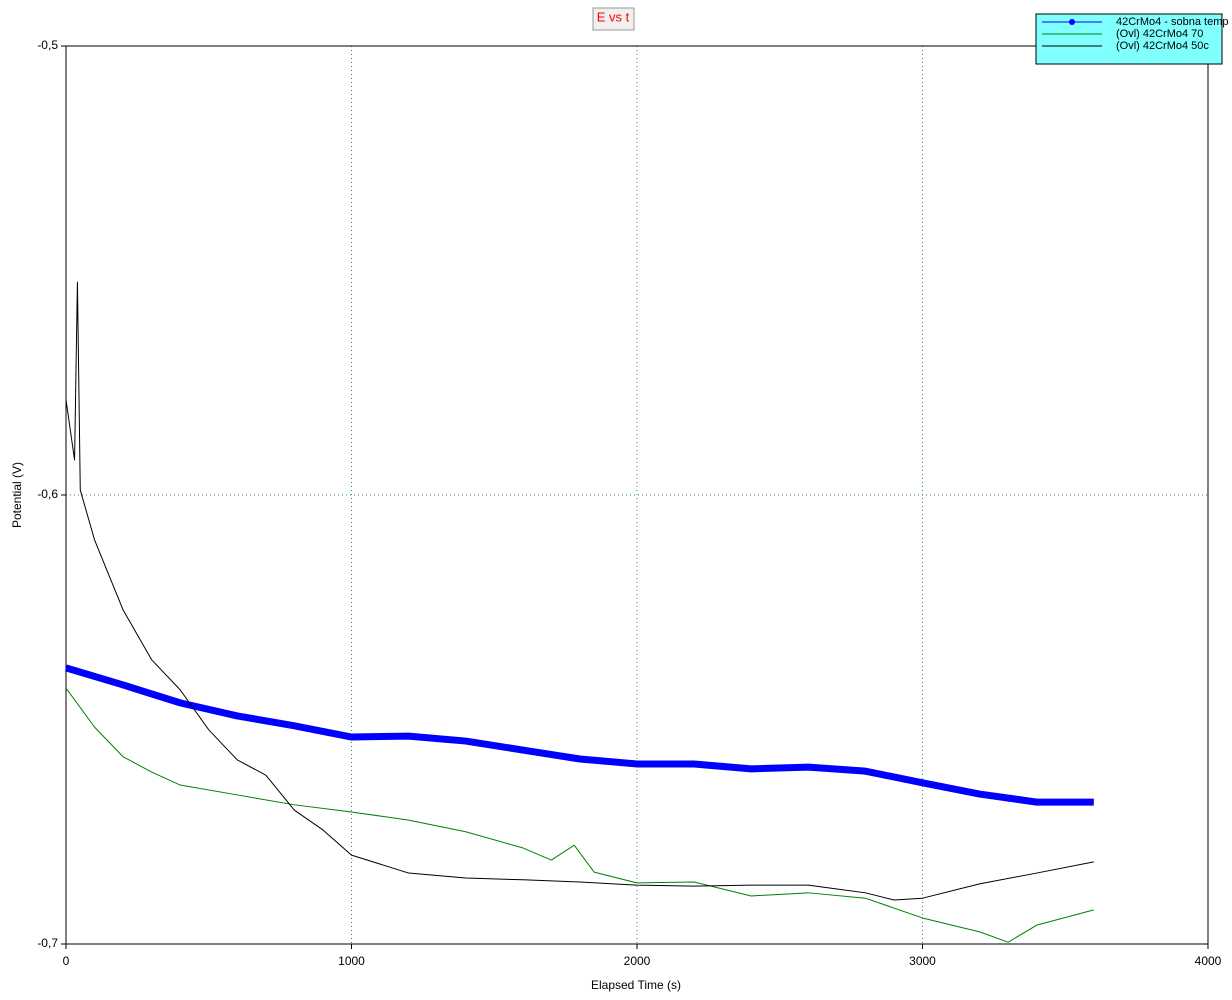 This screenshot has width=1232, height=1000. I want to click on x-tick-label: 1000, so click(351, 961).